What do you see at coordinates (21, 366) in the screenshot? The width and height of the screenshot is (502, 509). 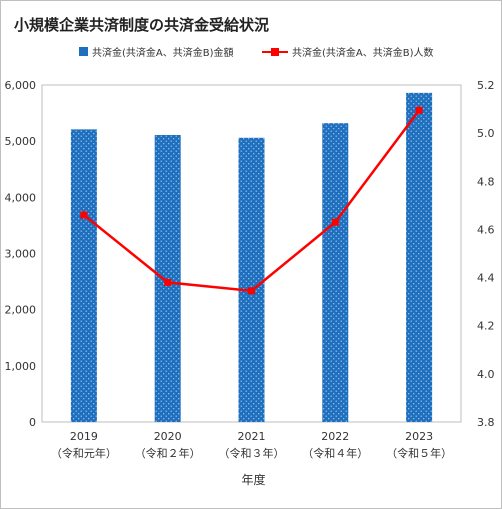 I see `y-left-tick-label: 1,000` at bounding box center [21, 366].